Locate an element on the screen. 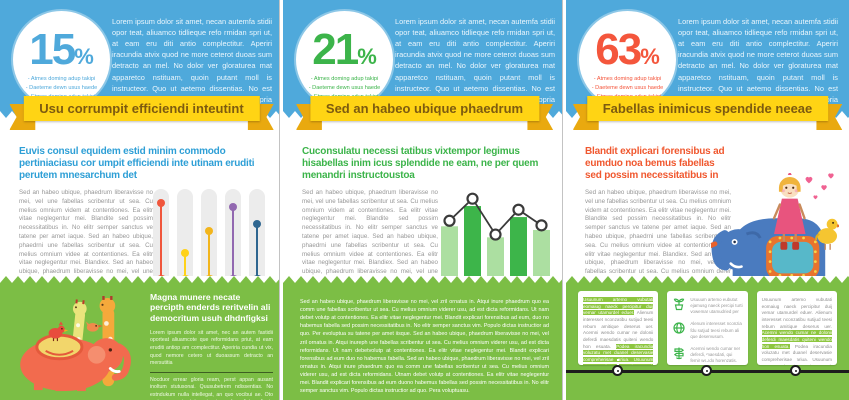 The width and height of the screenshot is (849, 400). duck-icon is located at coordinates (827, 235).